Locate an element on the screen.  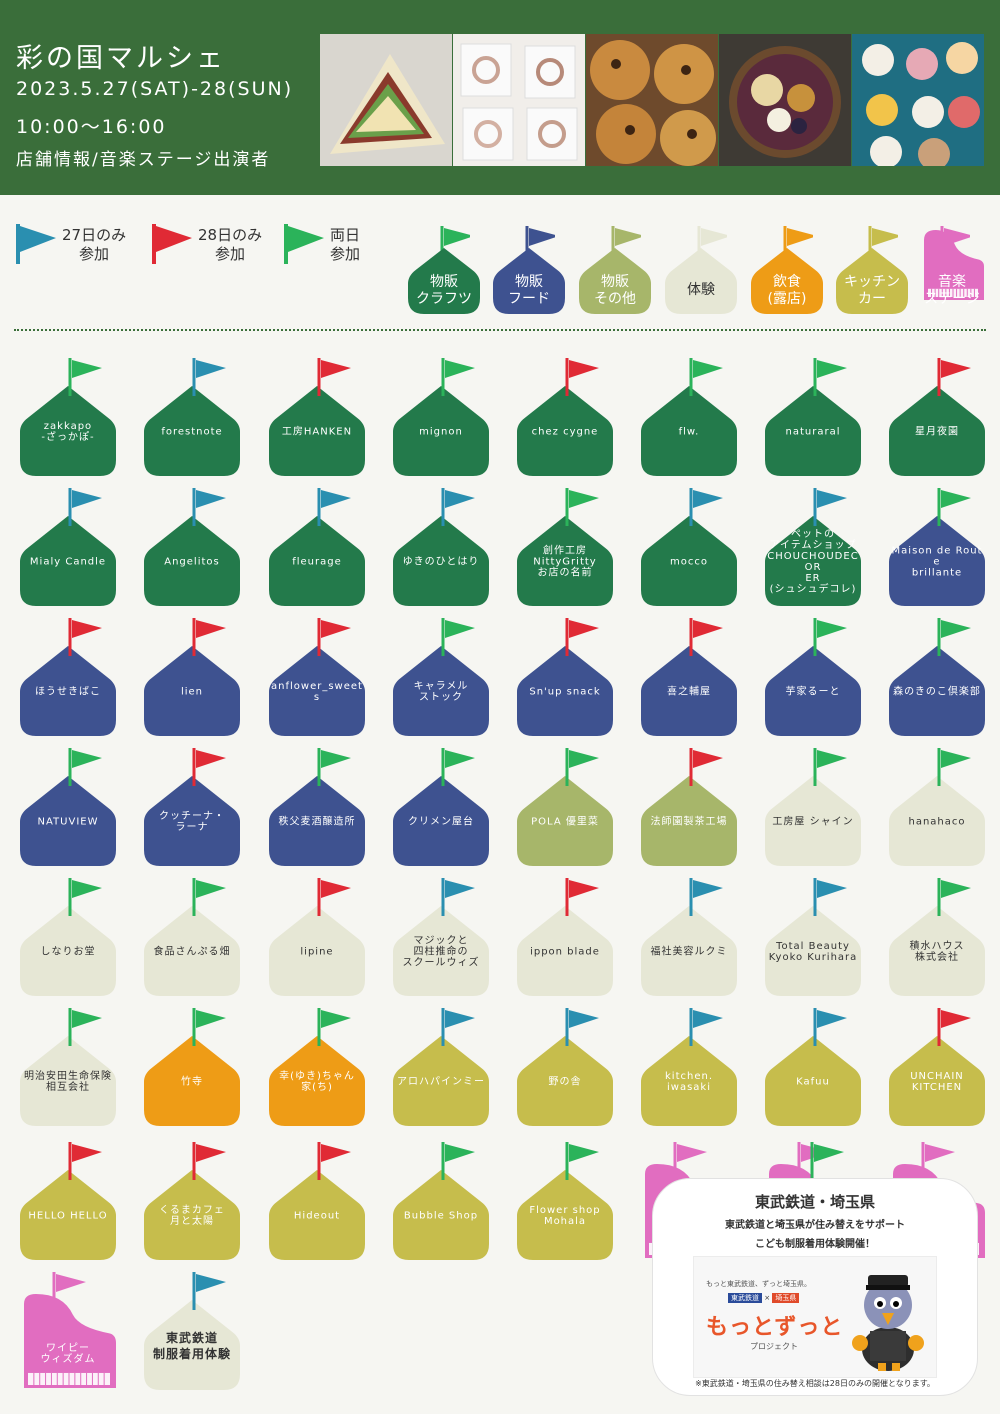
vendor-name: 食品さんぷる畑 is located at coordinates (192, 952).